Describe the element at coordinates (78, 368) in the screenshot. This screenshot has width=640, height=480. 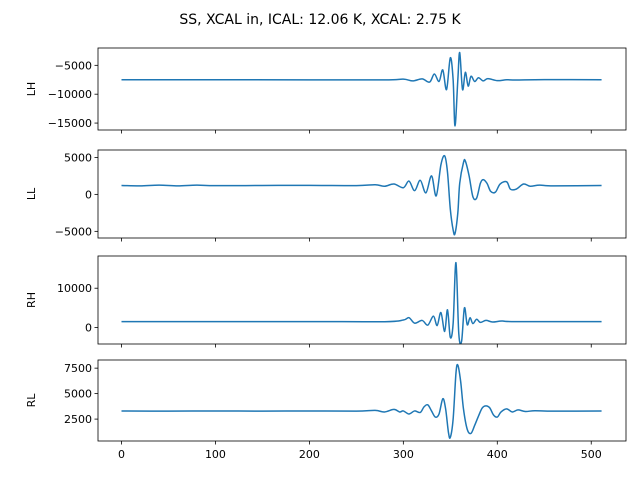
I see `y-tick-label: 7500` at that location.